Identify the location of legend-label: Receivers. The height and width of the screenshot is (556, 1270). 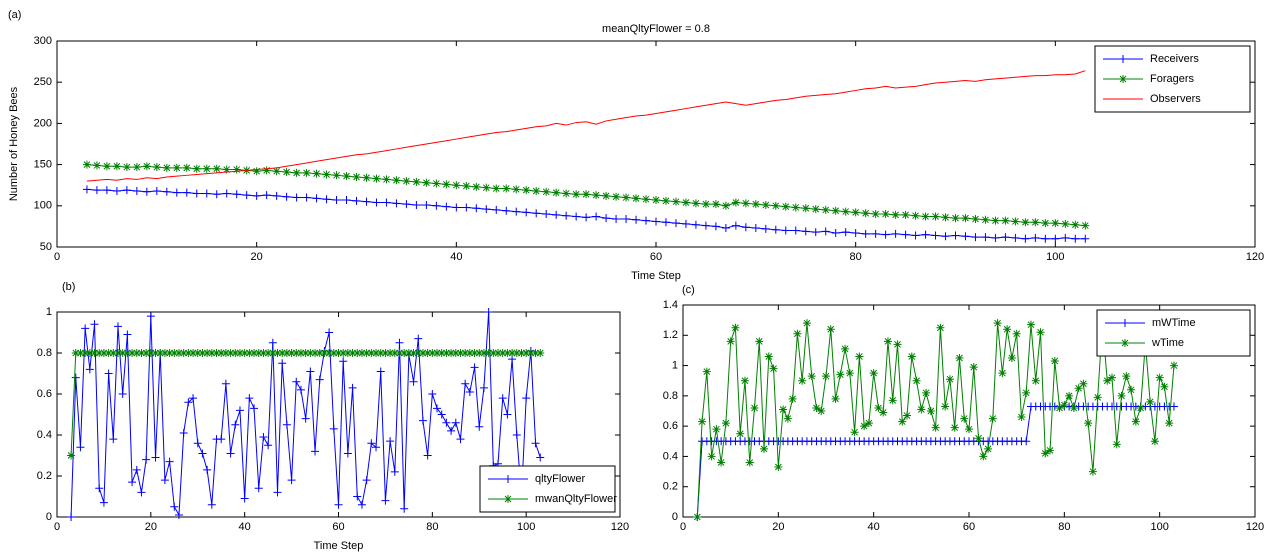
(1174, 59).